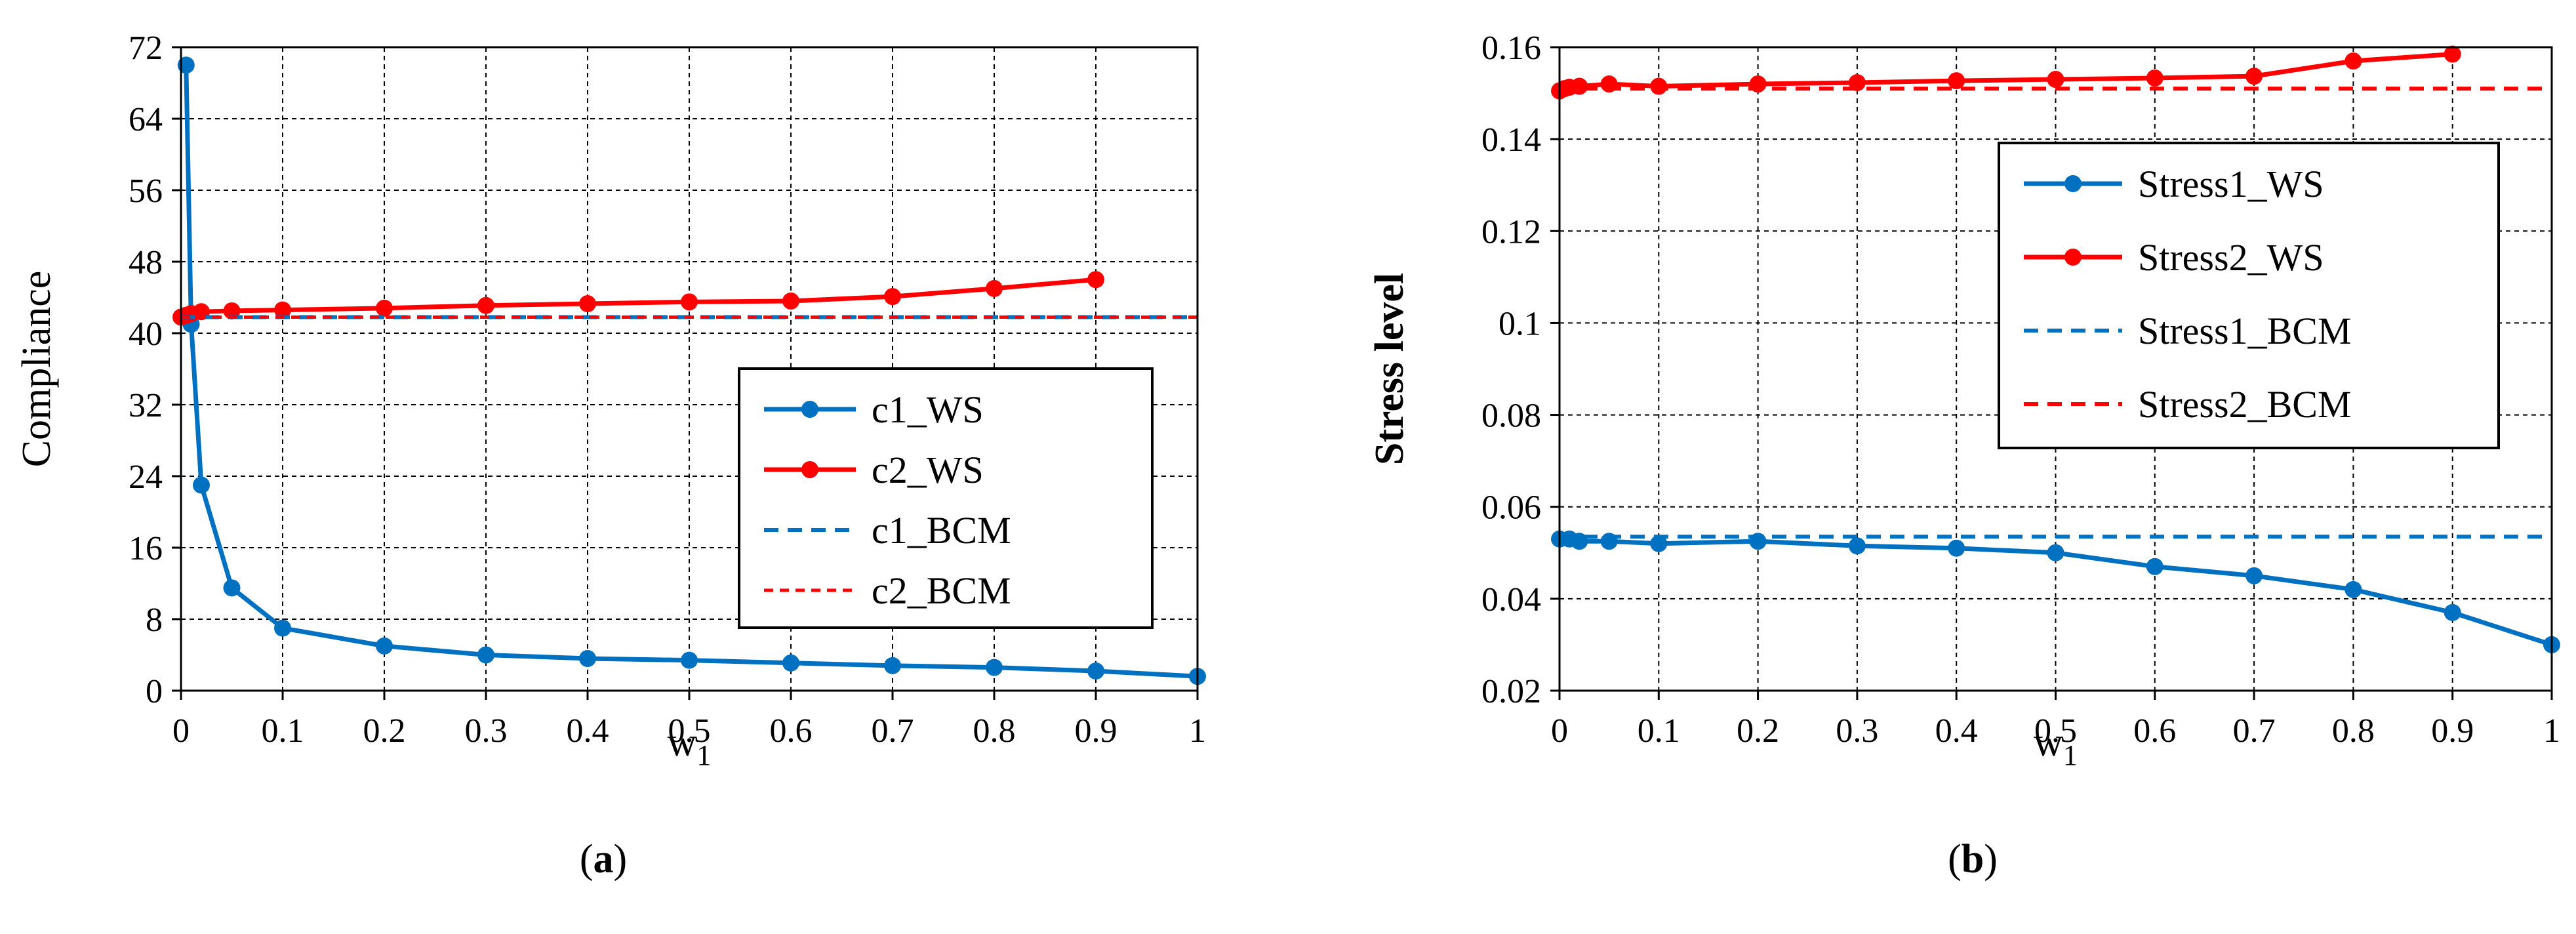  Describe the element at coordinates (1520, 323) in the screenshot. I see `panel-b-y-tick-label: 0.1` at that location.